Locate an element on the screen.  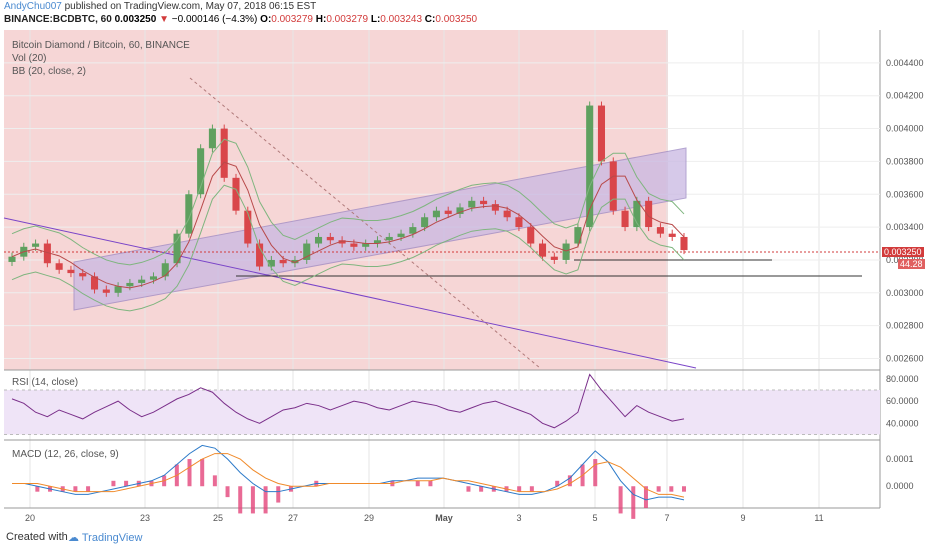
time-tick-label: 5 is located at coordinates (594, 518).